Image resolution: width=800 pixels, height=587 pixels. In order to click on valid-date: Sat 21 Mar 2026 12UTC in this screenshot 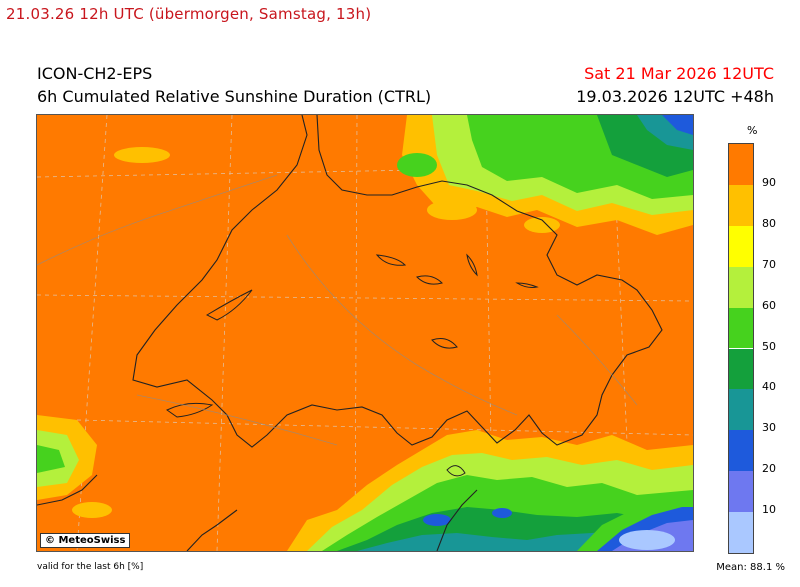, I will do `click(679, 73)`.